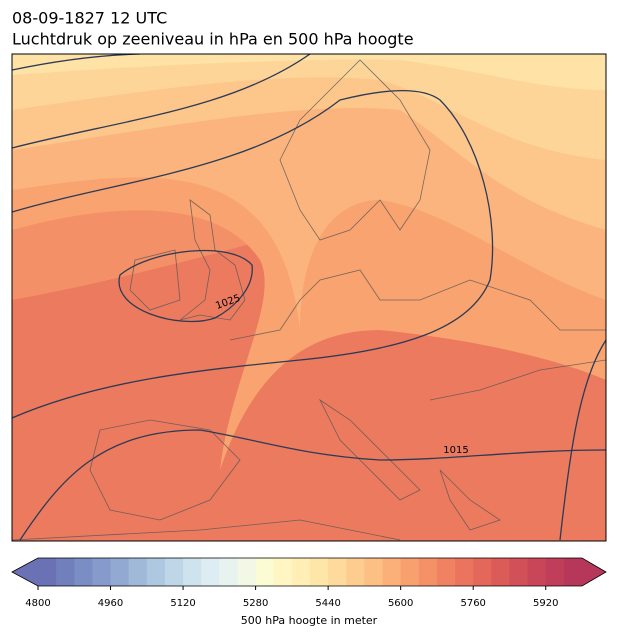 This screenshot has width=618, height=643. What do you see at coordinates (89, 18) in the screenshot?
I see `title: 08-09-1827 12 UTC` at bounding box center [89, 18].